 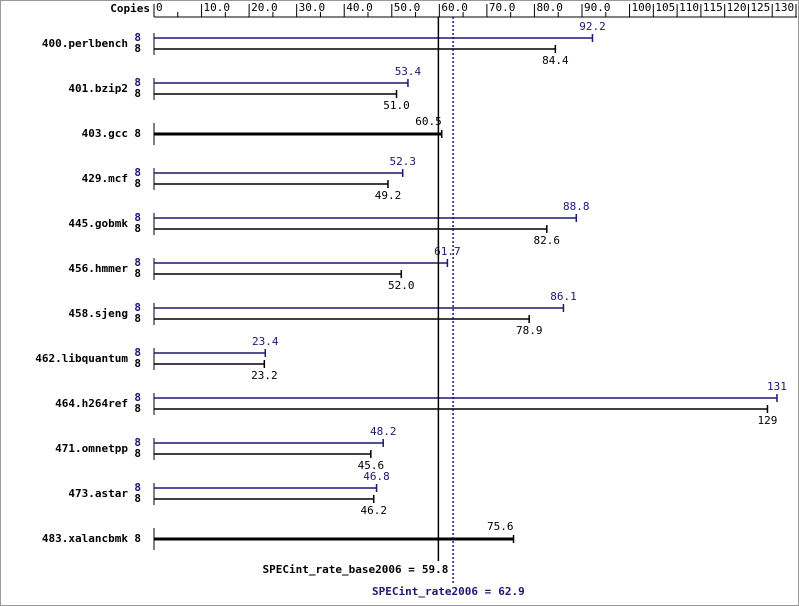 What do you see at coordinates (665, 7) in the screenshot?
I see `x-tick-label: 105` at bounding box center [665, 7].